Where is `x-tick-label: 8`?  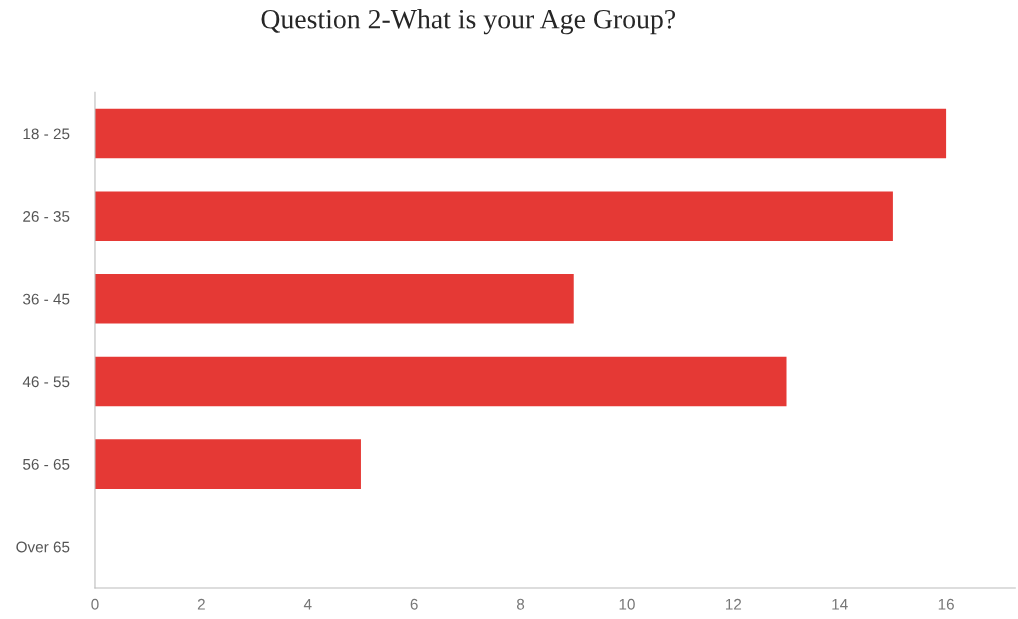
x-tick-label: 8 is located at coordinates (520, 604).